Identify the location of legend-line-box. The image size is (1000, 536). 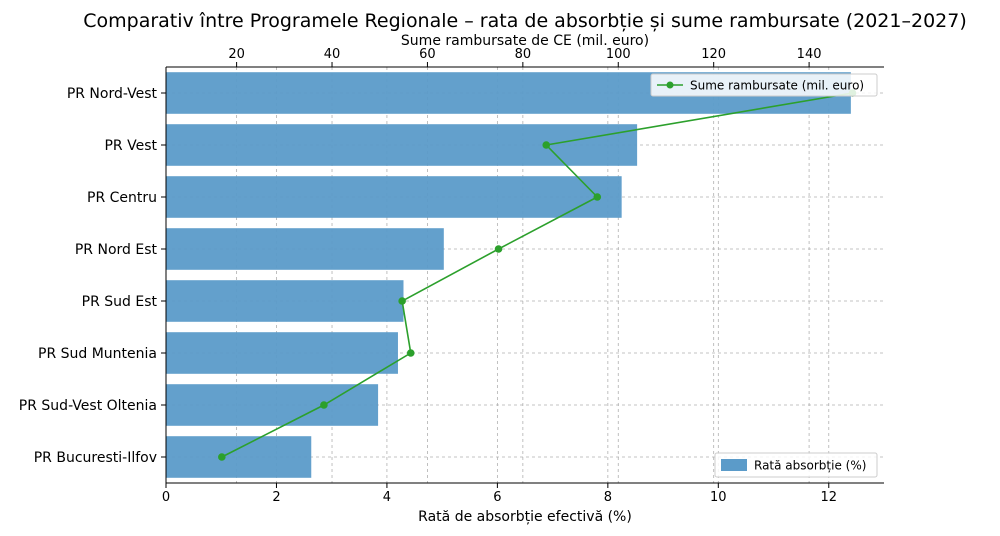
(764, 85).